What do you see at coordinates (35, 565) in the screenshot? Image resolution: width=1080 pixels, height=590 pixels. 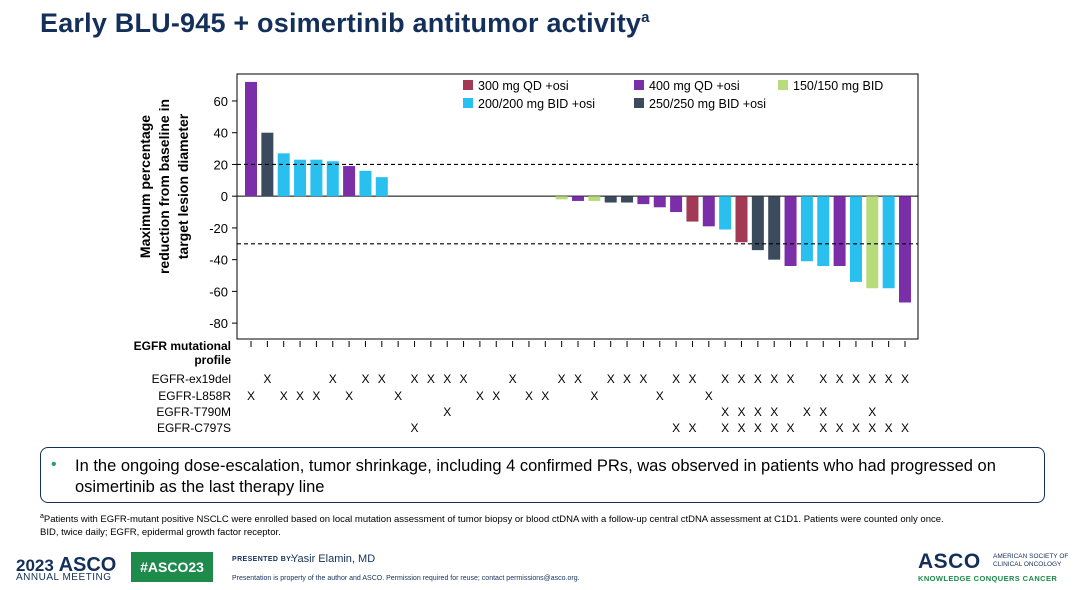 I see `meeting-year: 2023` at bounding box center [35, 565].